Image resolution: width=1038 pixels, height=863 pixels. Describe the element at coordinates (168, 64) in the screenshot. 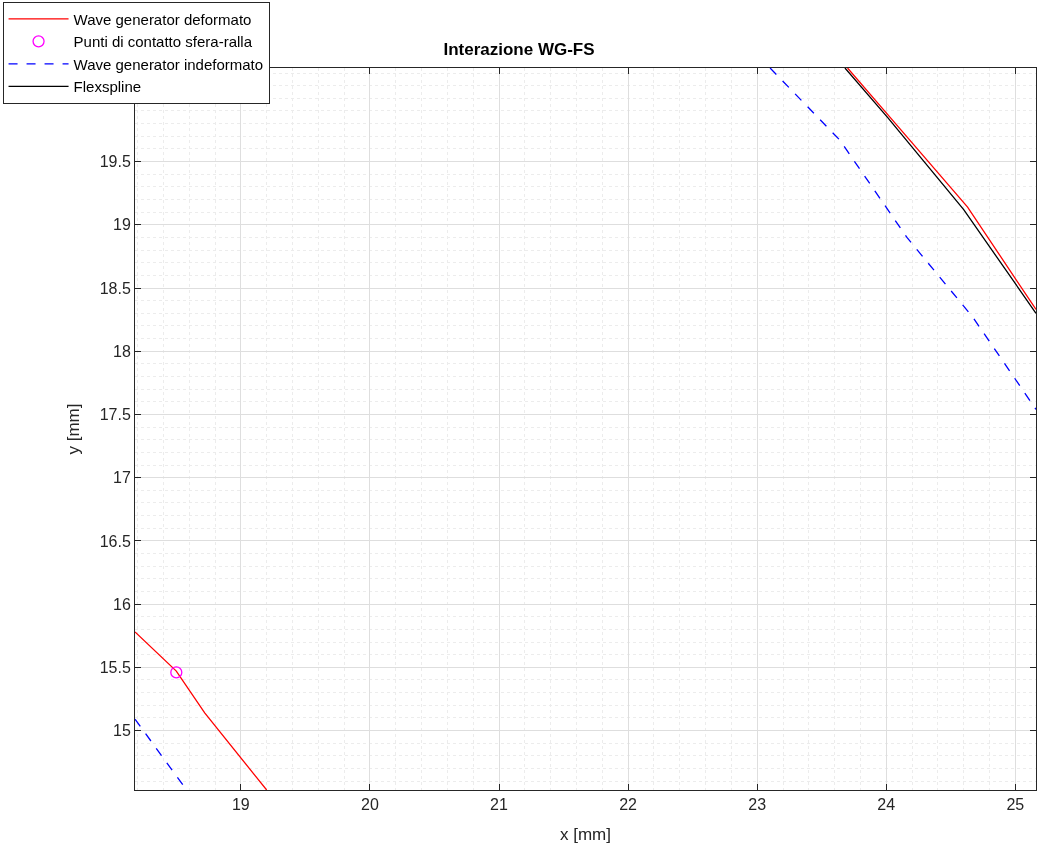

I see `legend-label: Wave generator indeformato` at that location.